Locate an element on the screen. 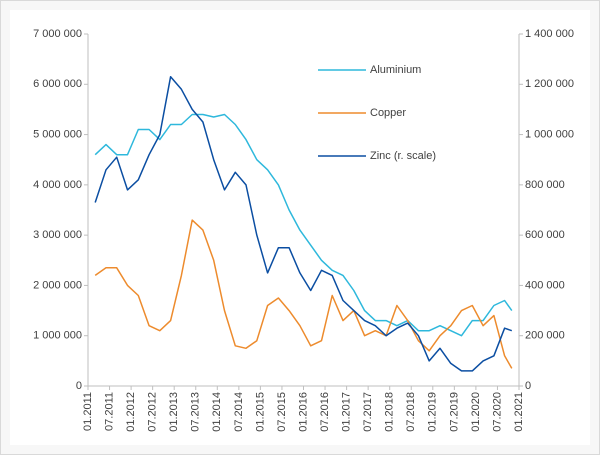 This screenshot has width=600, height=455. legend-label: Copper is located at coordinates (388, 113).